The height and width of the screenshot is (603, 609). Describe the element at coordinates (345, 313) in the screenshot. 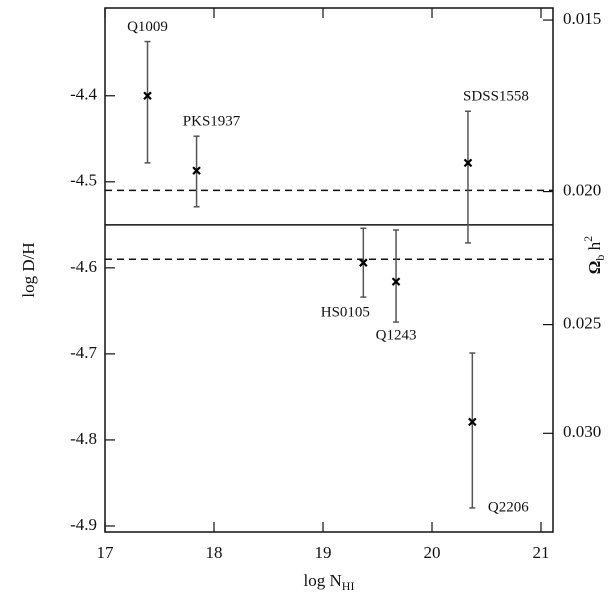

I see `point-label: HS0105` at that location.